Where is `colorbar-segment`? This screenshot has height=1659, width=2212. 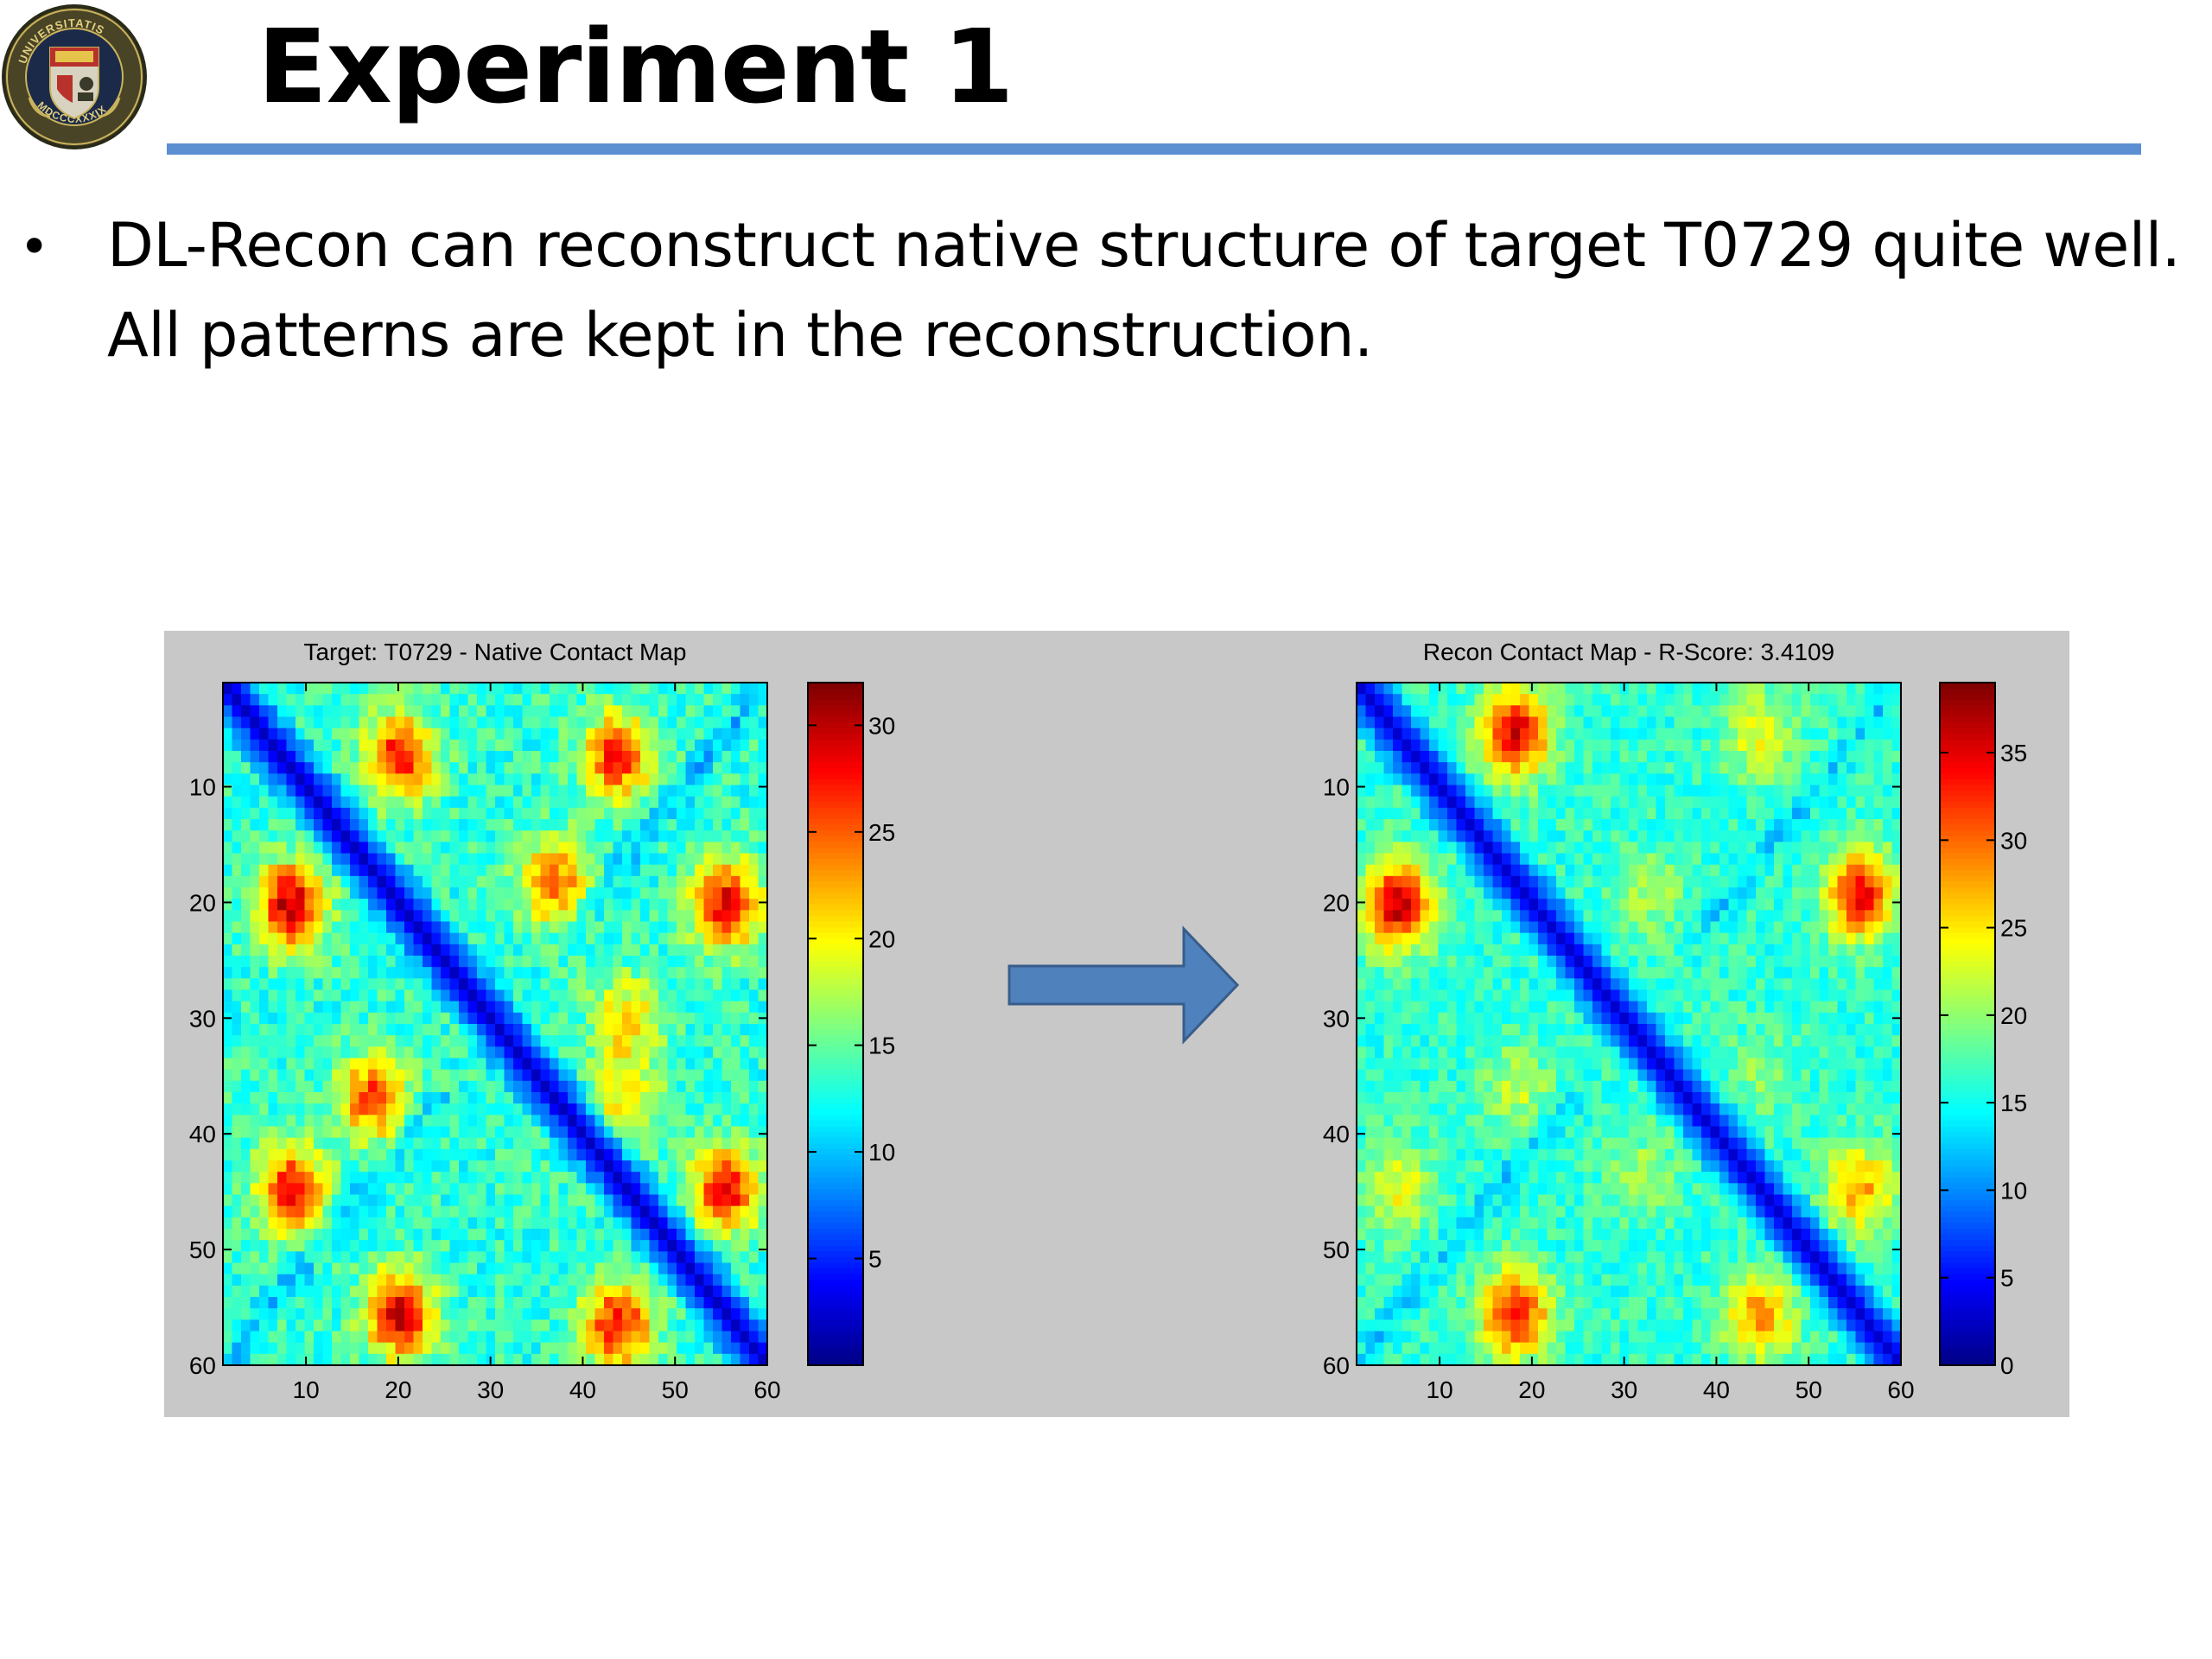
colorbar-segment is located at coordinates (835, 879).